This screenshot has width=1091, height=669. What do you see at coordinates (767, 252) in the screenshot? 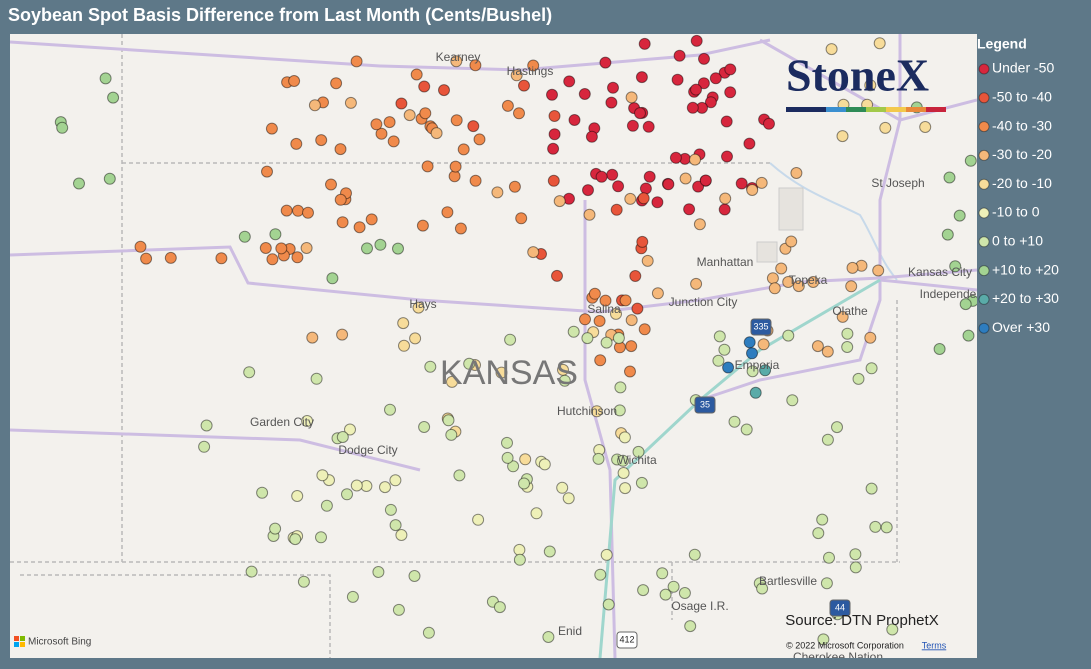
I see `area` at bounding box center [767, 252].